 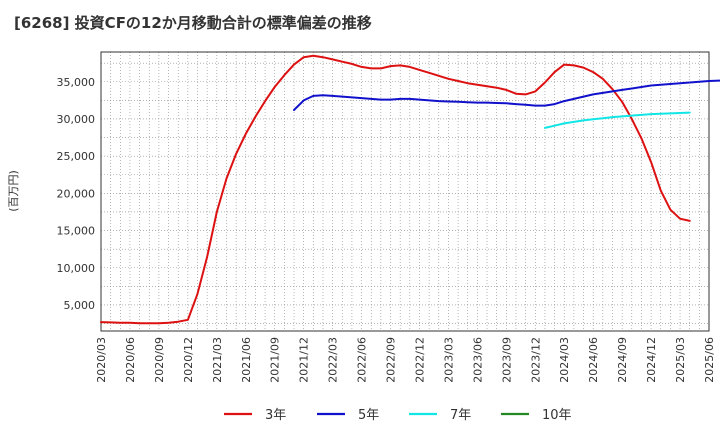 What do you see at coordinates (564, 360) in the screenshot?
I see `x-tick-label: 2024/03` at bounding box center [564, 360].